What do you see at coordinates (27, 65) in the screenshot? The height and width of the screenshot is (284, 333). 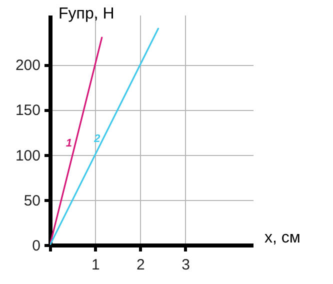 I see `y-tick-label: 200` at bounding box center [27, 65].